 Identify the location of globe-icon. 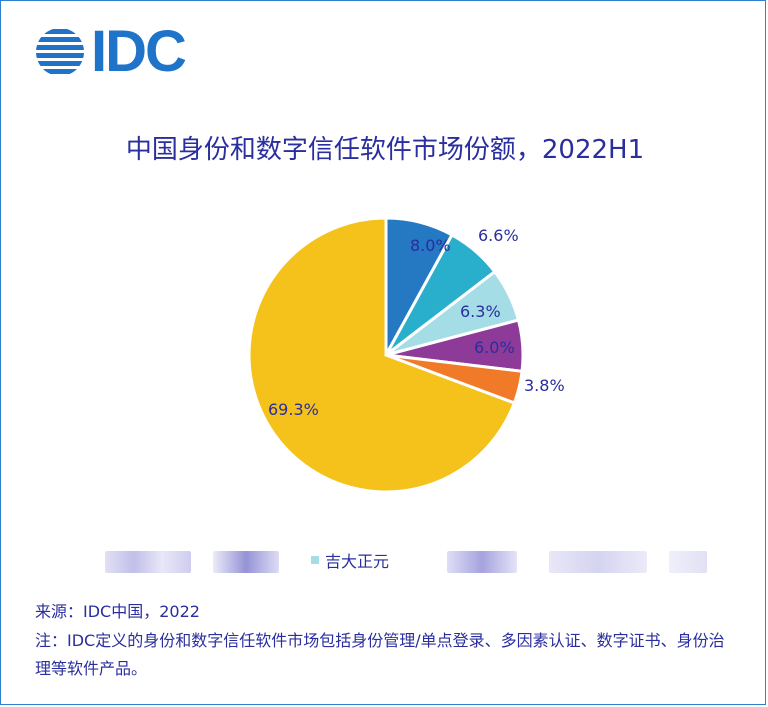
(60, 51).